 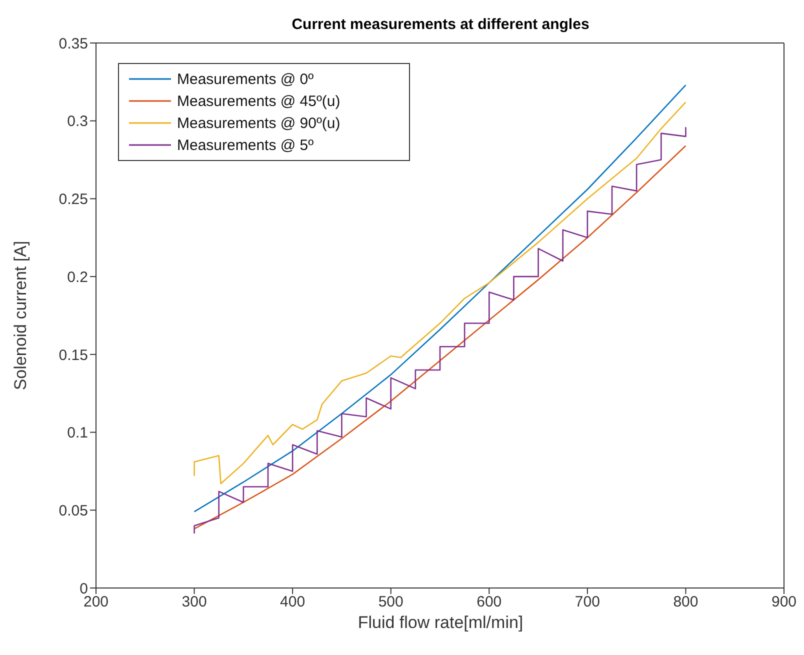 What do you see at coordinates (391, 602) in the screenshot?
I see `x-tick-label: 500` at bounding box center [391, 602].